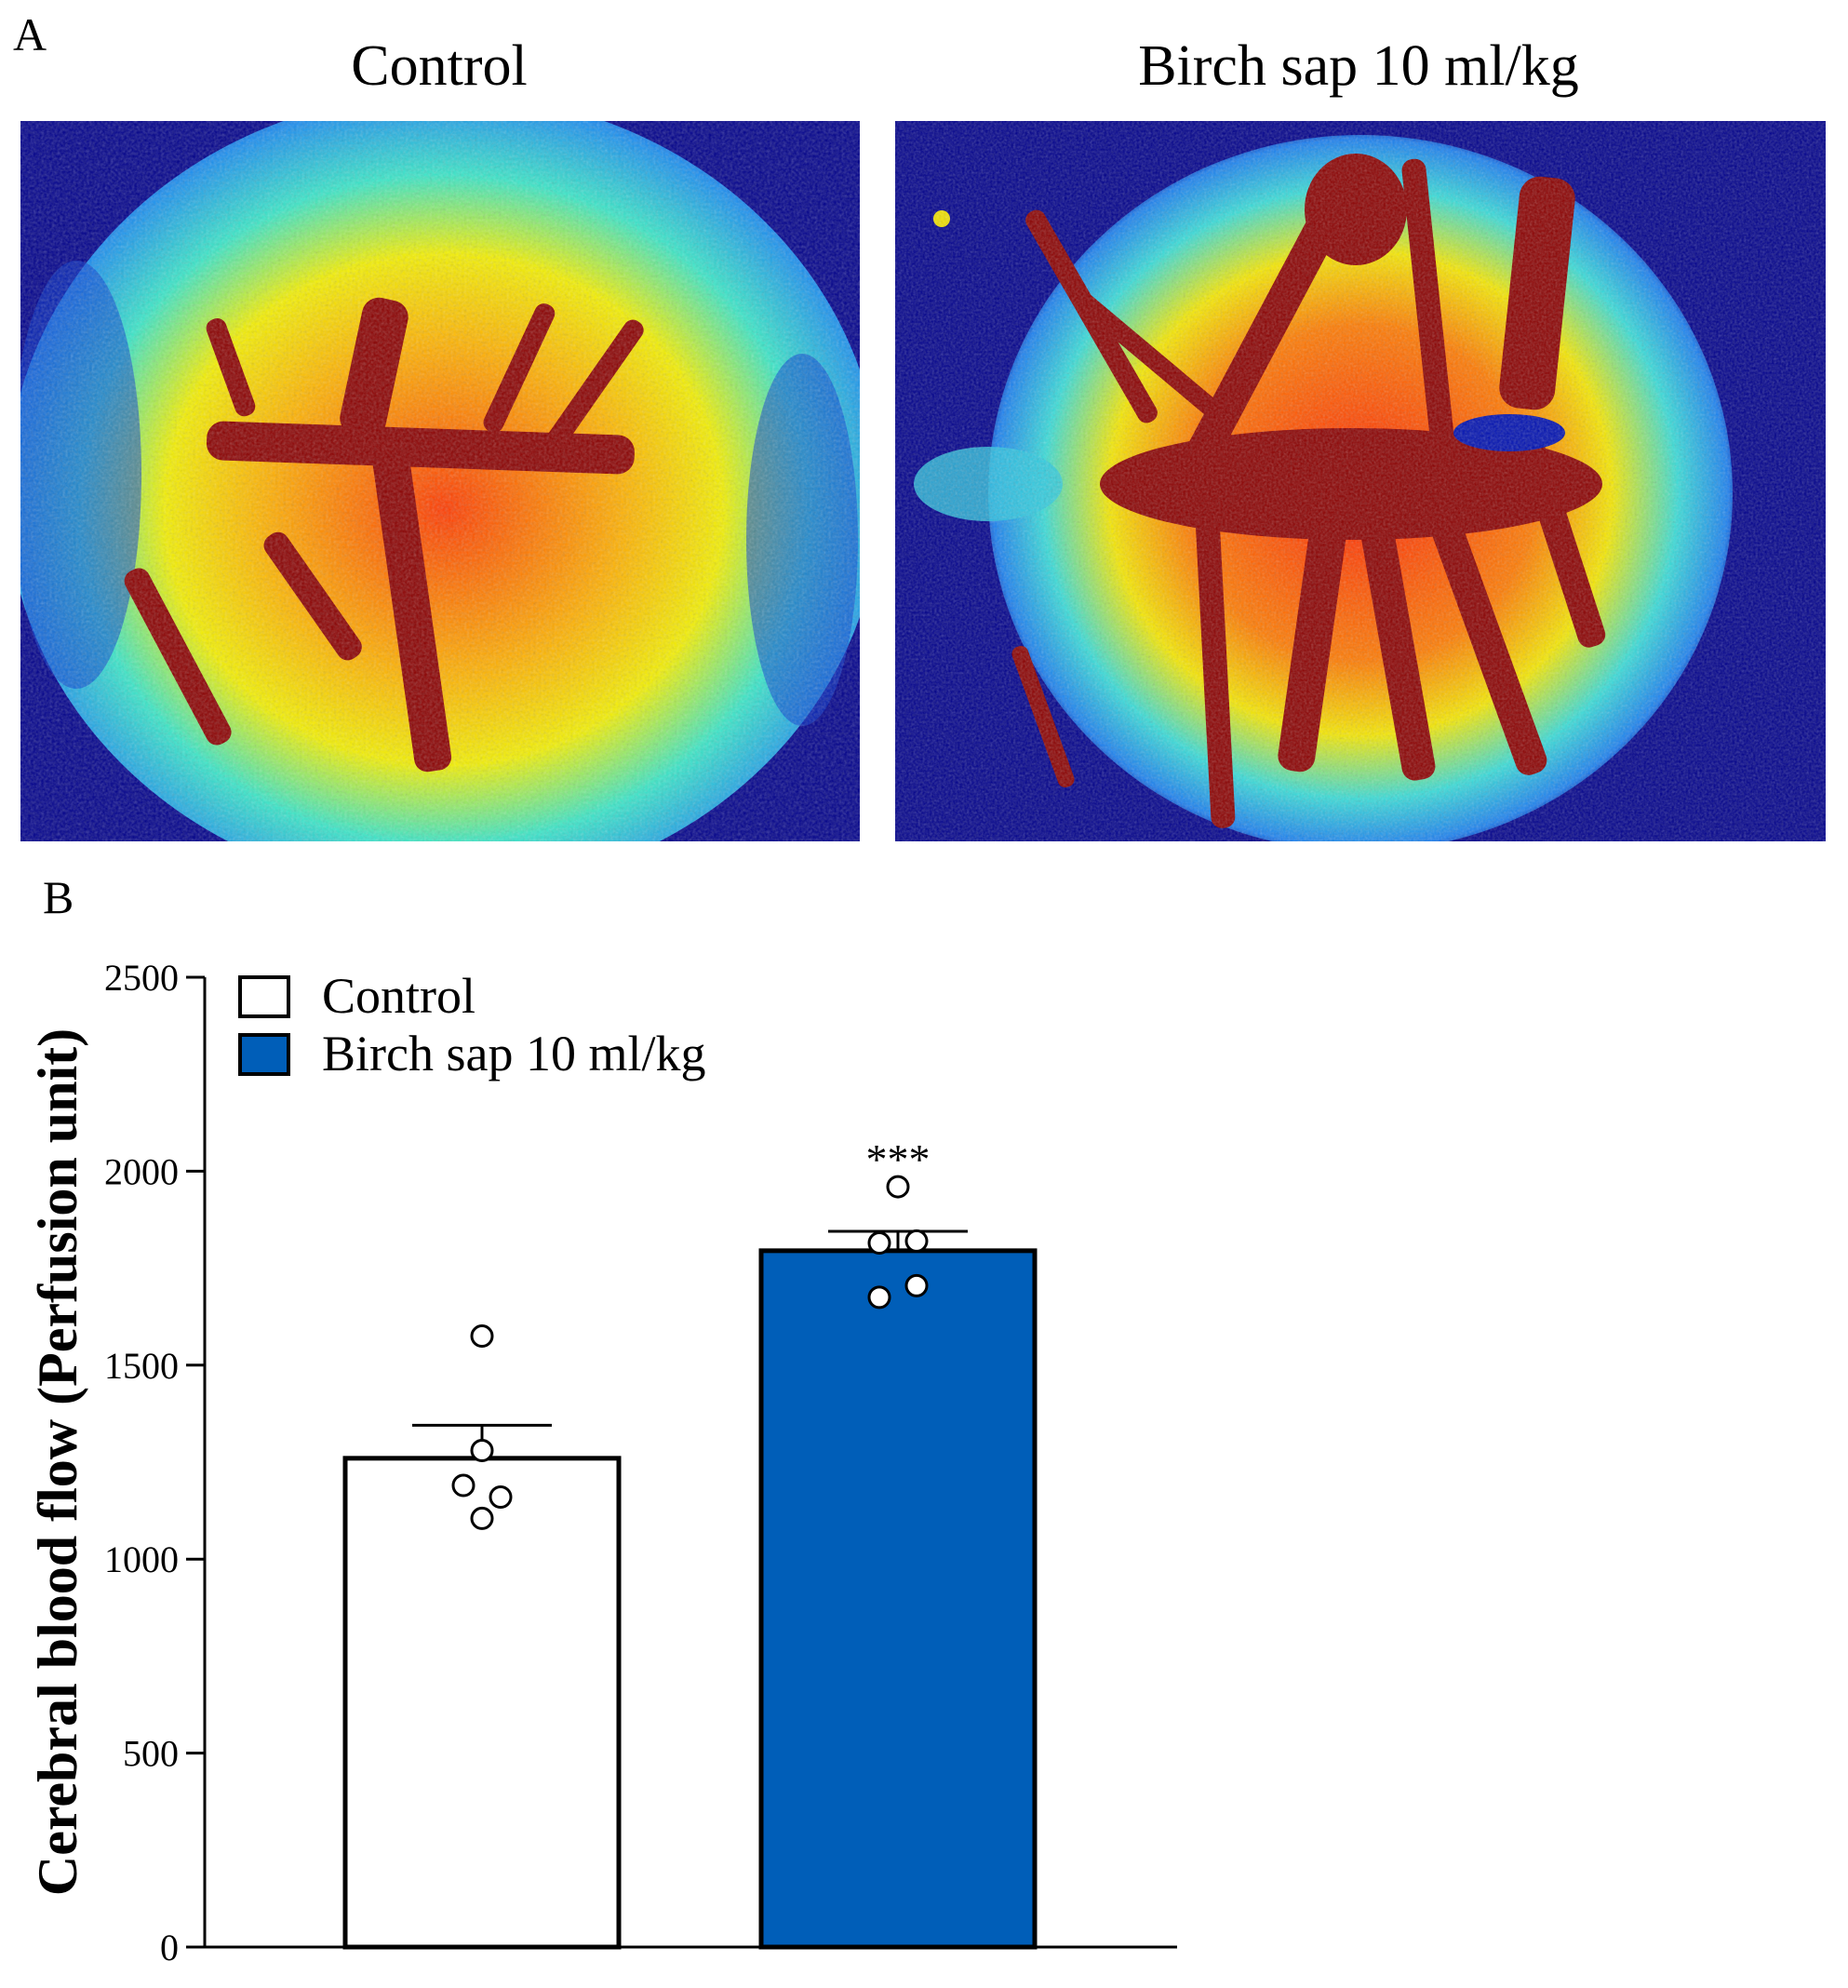 The height and width of the screenshot is (1988, 1848). Describe the element at coordinates (141, 1559) in the screenshot. I see `y-tick-label: 1000` at that location.